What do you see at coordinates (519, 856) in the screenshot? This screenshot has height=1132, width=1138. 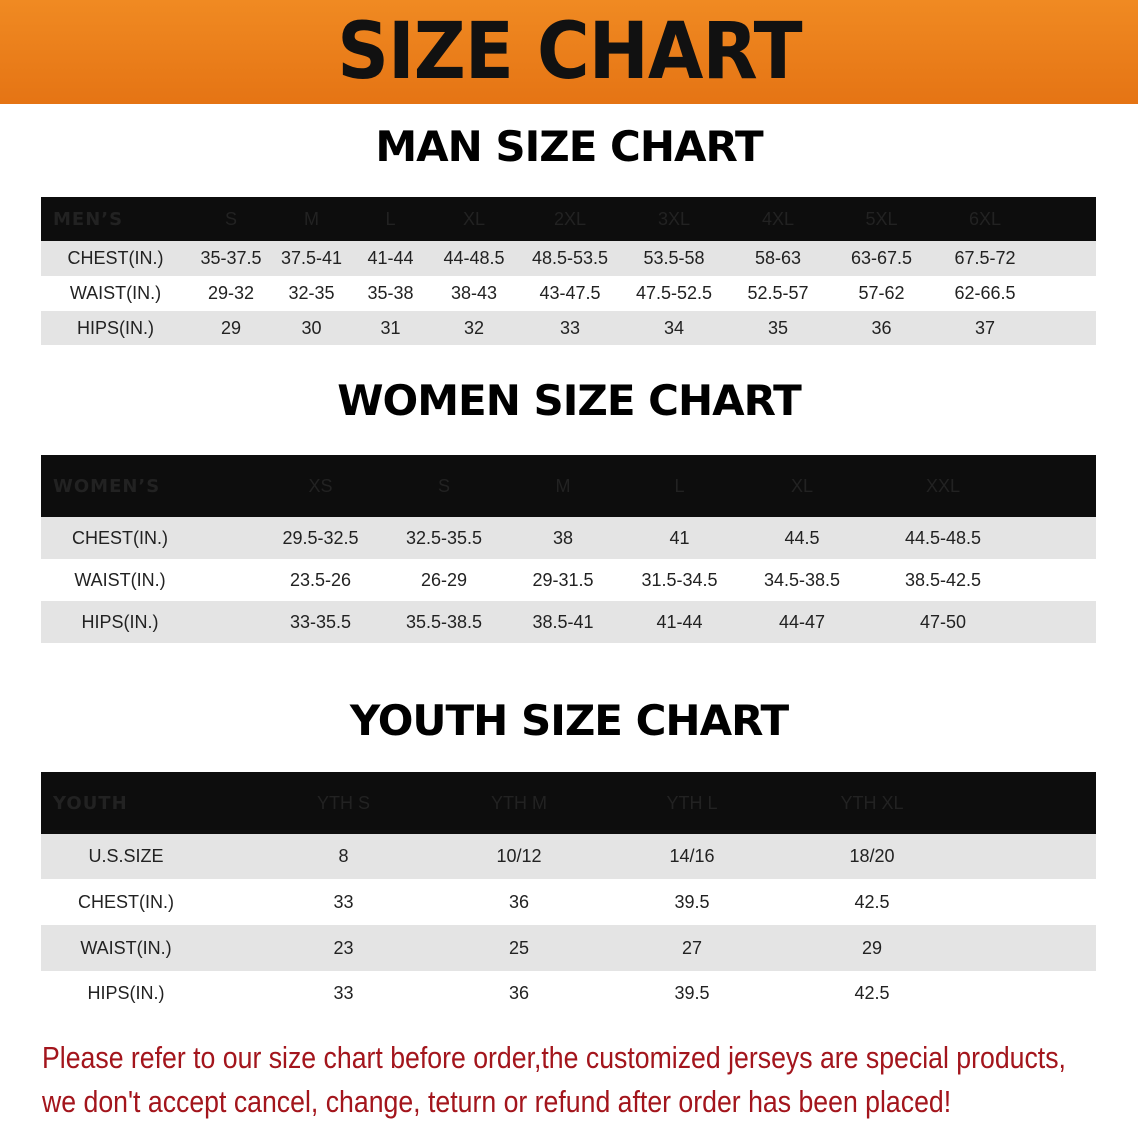 I see `size-cell: 10/12` at bounding box center [519, 856].